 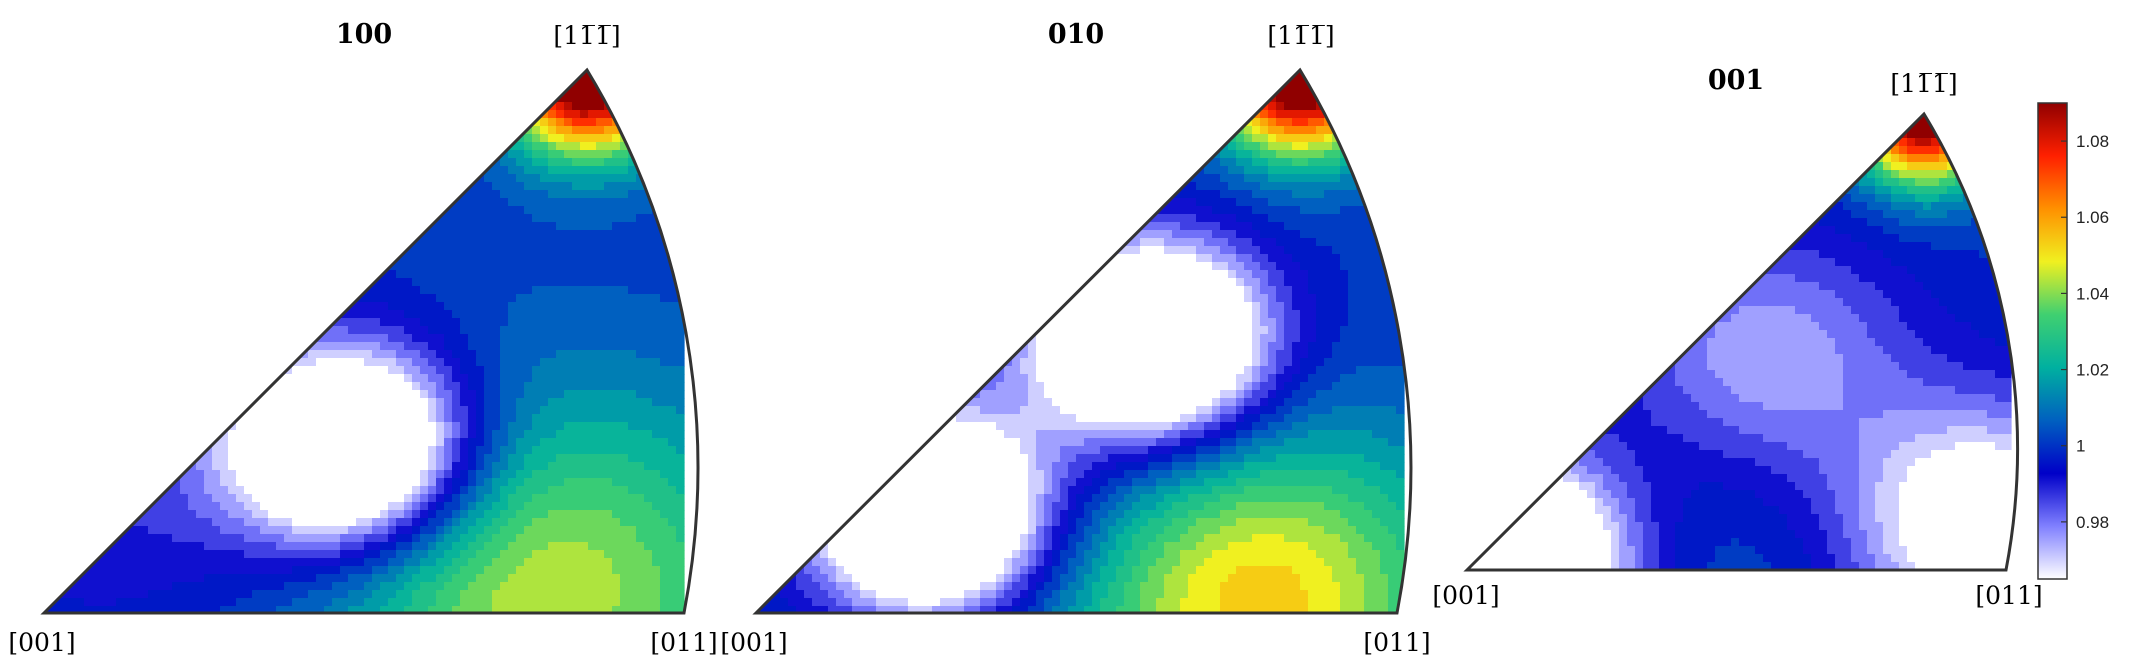 I want to click on panel-title: 001, so click(x=1736, y=80).